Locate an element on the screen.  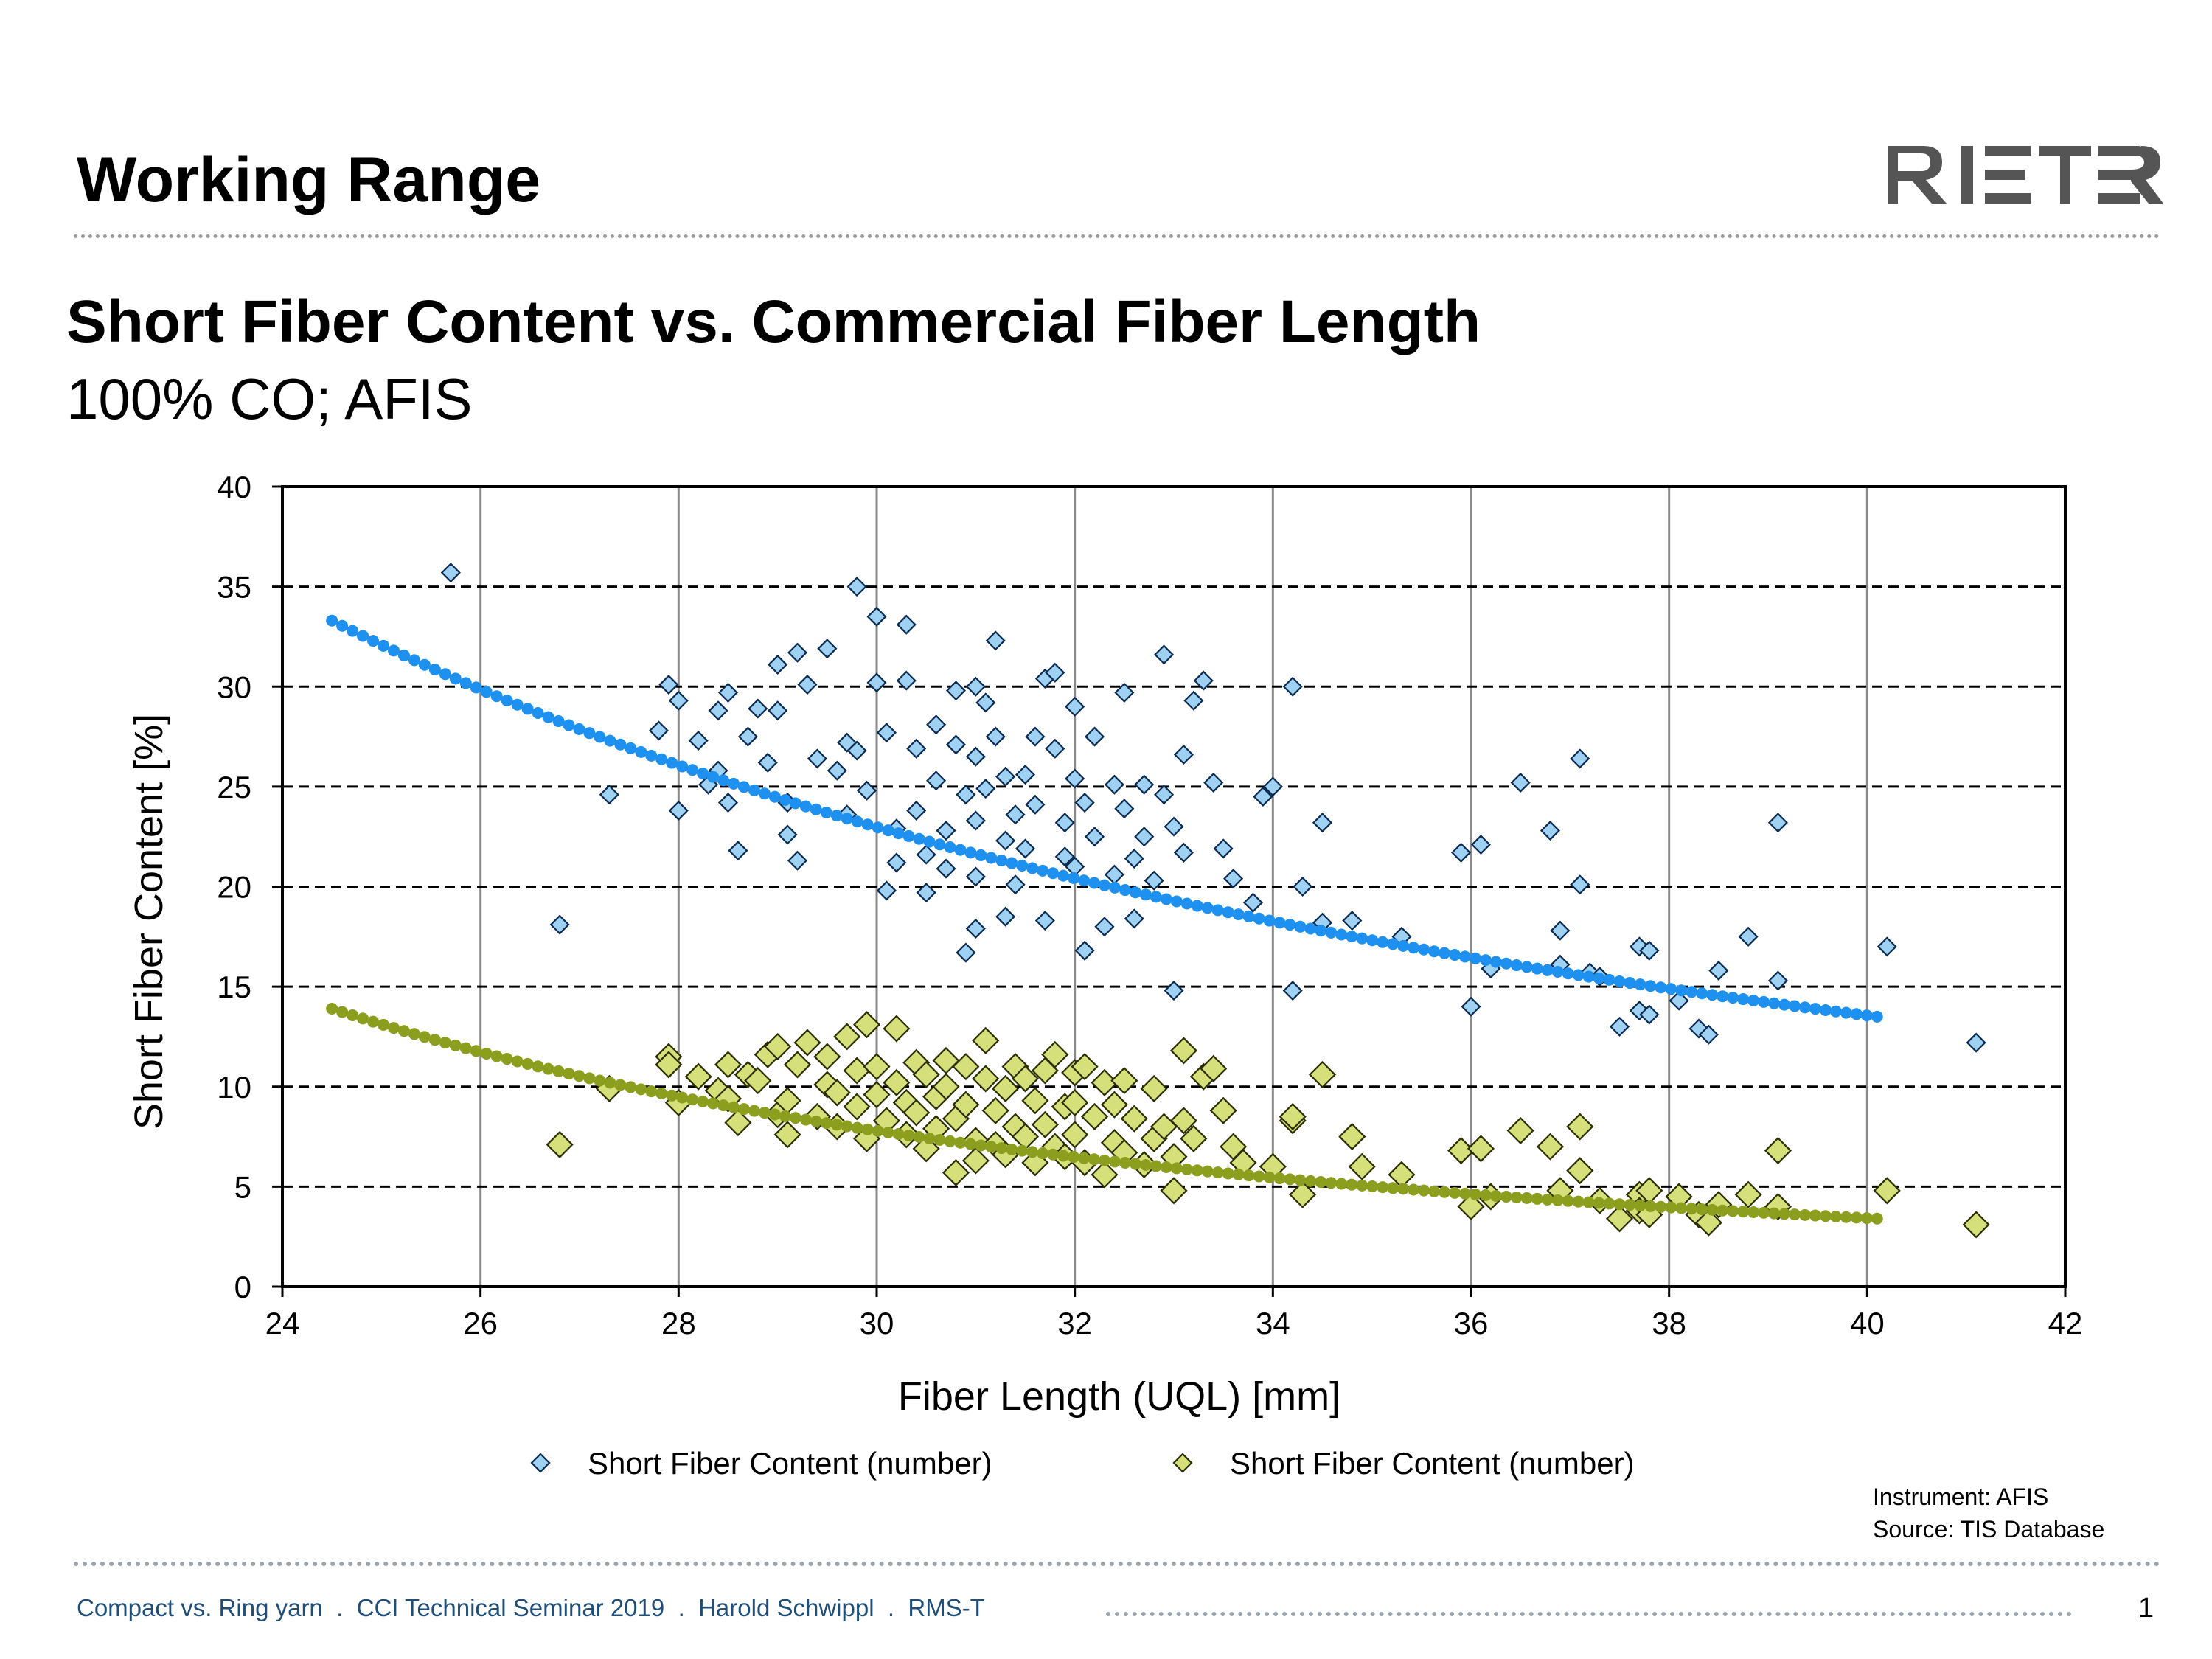
y-tick-label: 20 is located at coordinates (234, 887).